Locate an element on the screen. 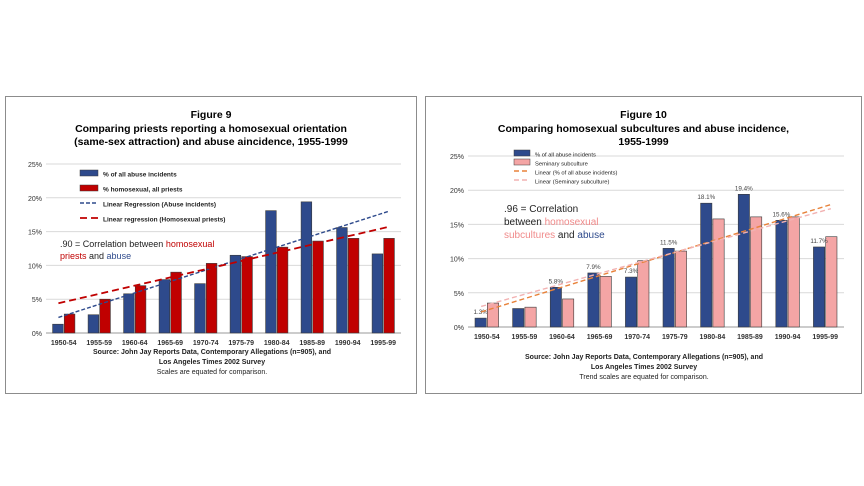 The image size is (864, 486). data-label: 18.1% is located at coordinates (706, 197).